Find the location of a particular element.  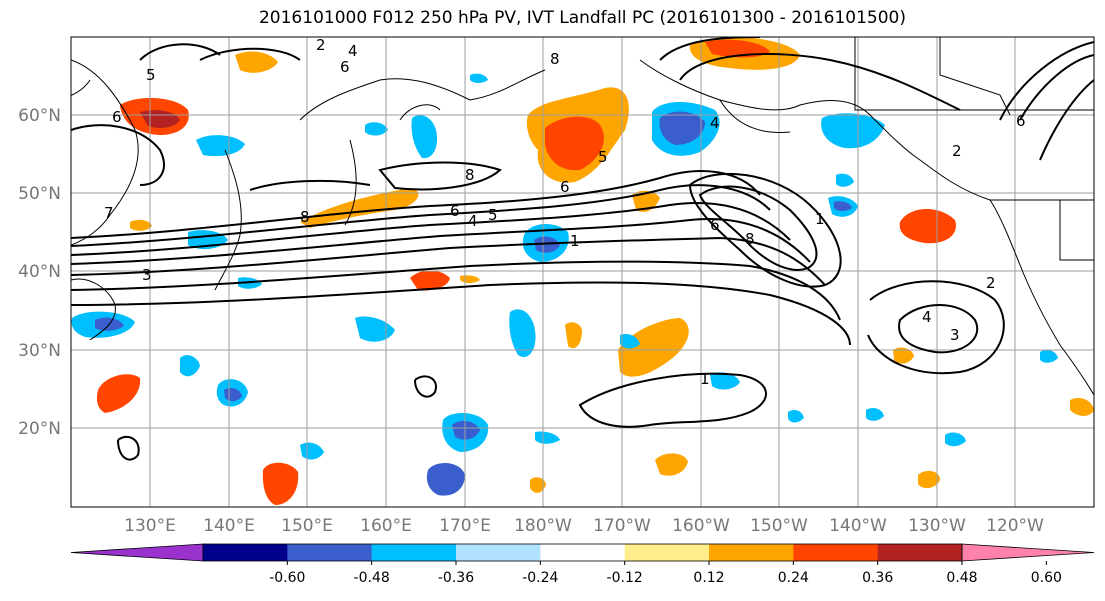

lon-label: 170°W is located at coordinates (622, 526).